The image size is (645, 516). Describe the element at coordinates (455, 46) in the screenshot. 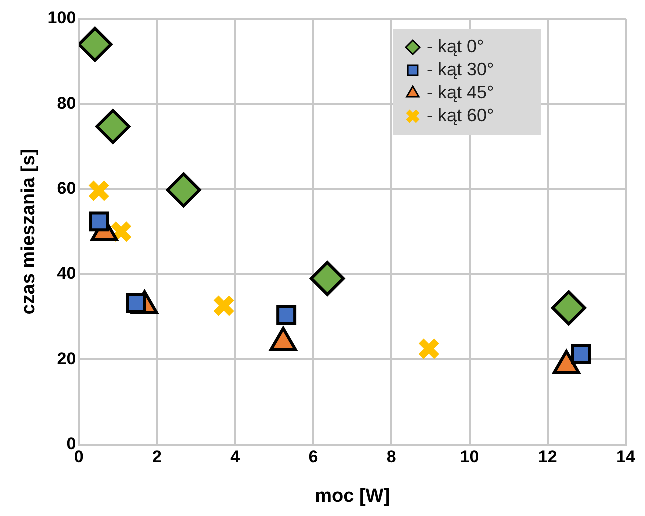

I see `legend-label: - kąt 0°` at that location.